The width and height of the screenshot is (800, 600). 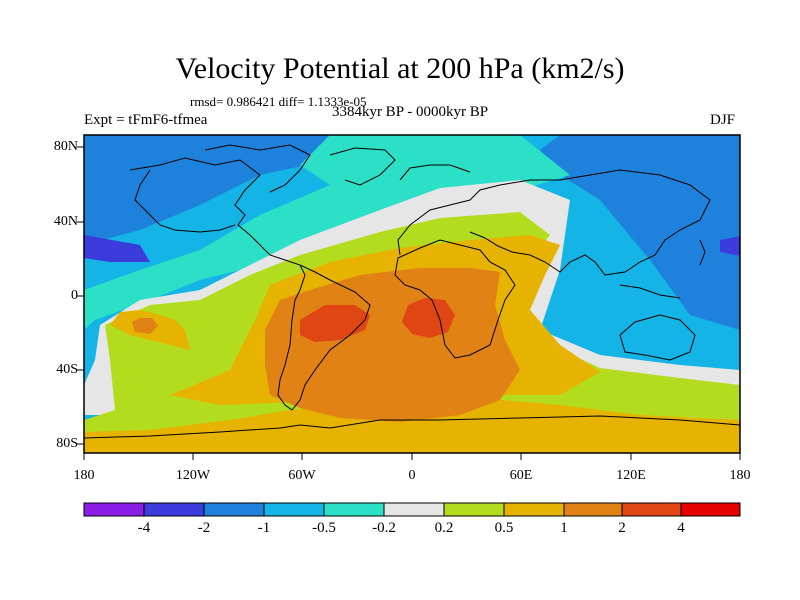 I want to click on season-label: DJF, so click(x=723, y=120).